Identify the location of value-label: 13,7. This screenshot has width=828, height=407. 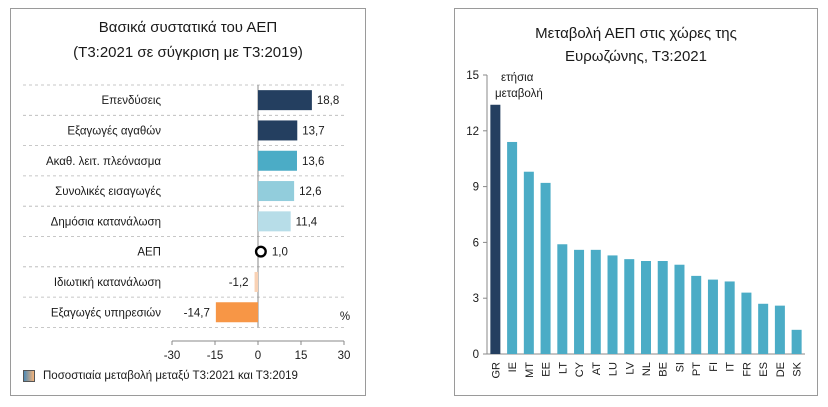
(313, 131).